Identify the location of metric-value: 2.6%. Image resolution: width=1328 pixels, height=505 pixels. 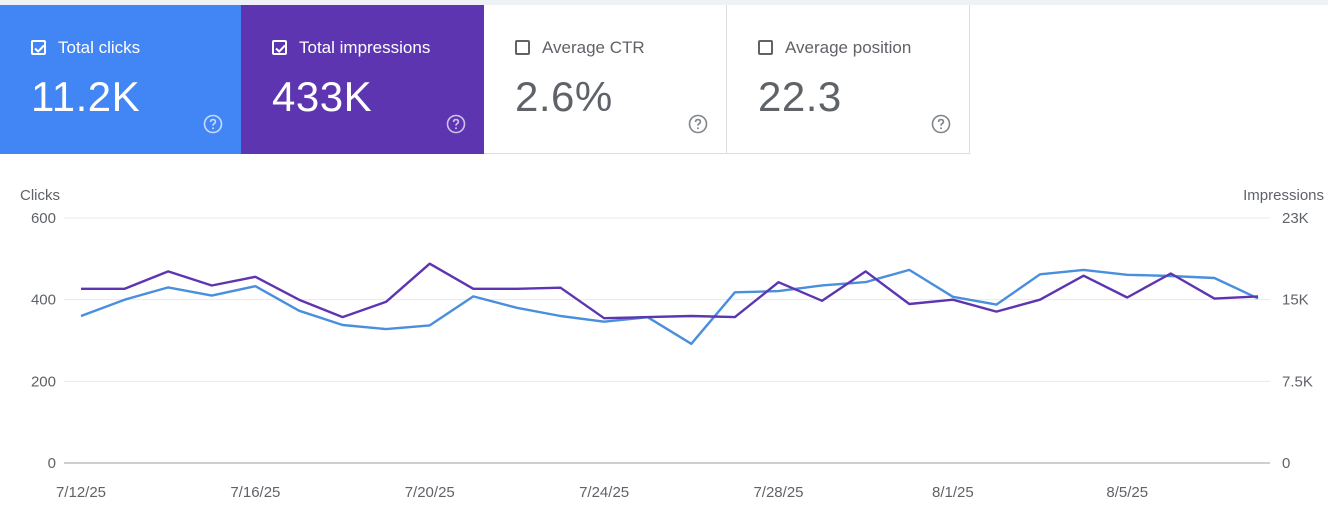
(564, 96).